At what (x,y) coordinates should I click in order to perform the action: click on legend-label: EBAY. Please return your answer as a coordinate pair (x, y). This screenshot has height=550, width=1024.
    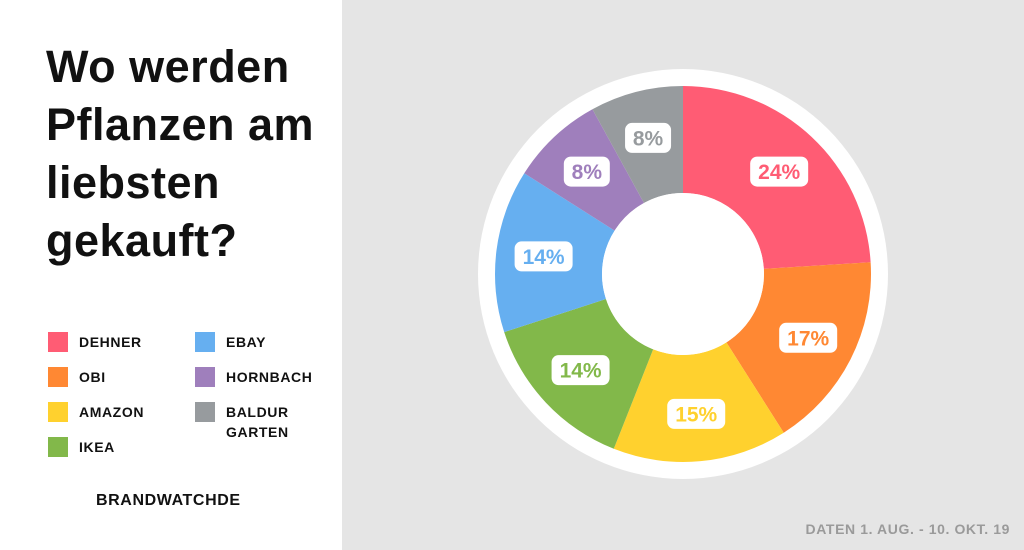
    Looking at the image, I should click on (246, 342).